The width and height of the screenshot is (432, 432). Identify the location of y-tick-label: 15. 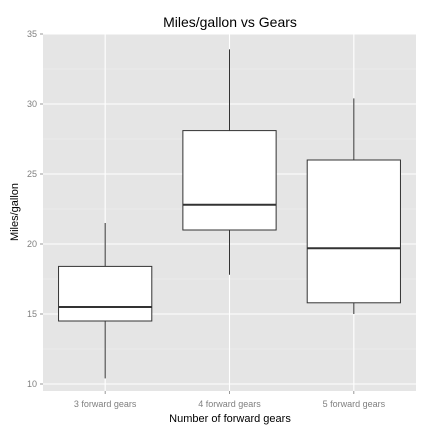
(32, 314).